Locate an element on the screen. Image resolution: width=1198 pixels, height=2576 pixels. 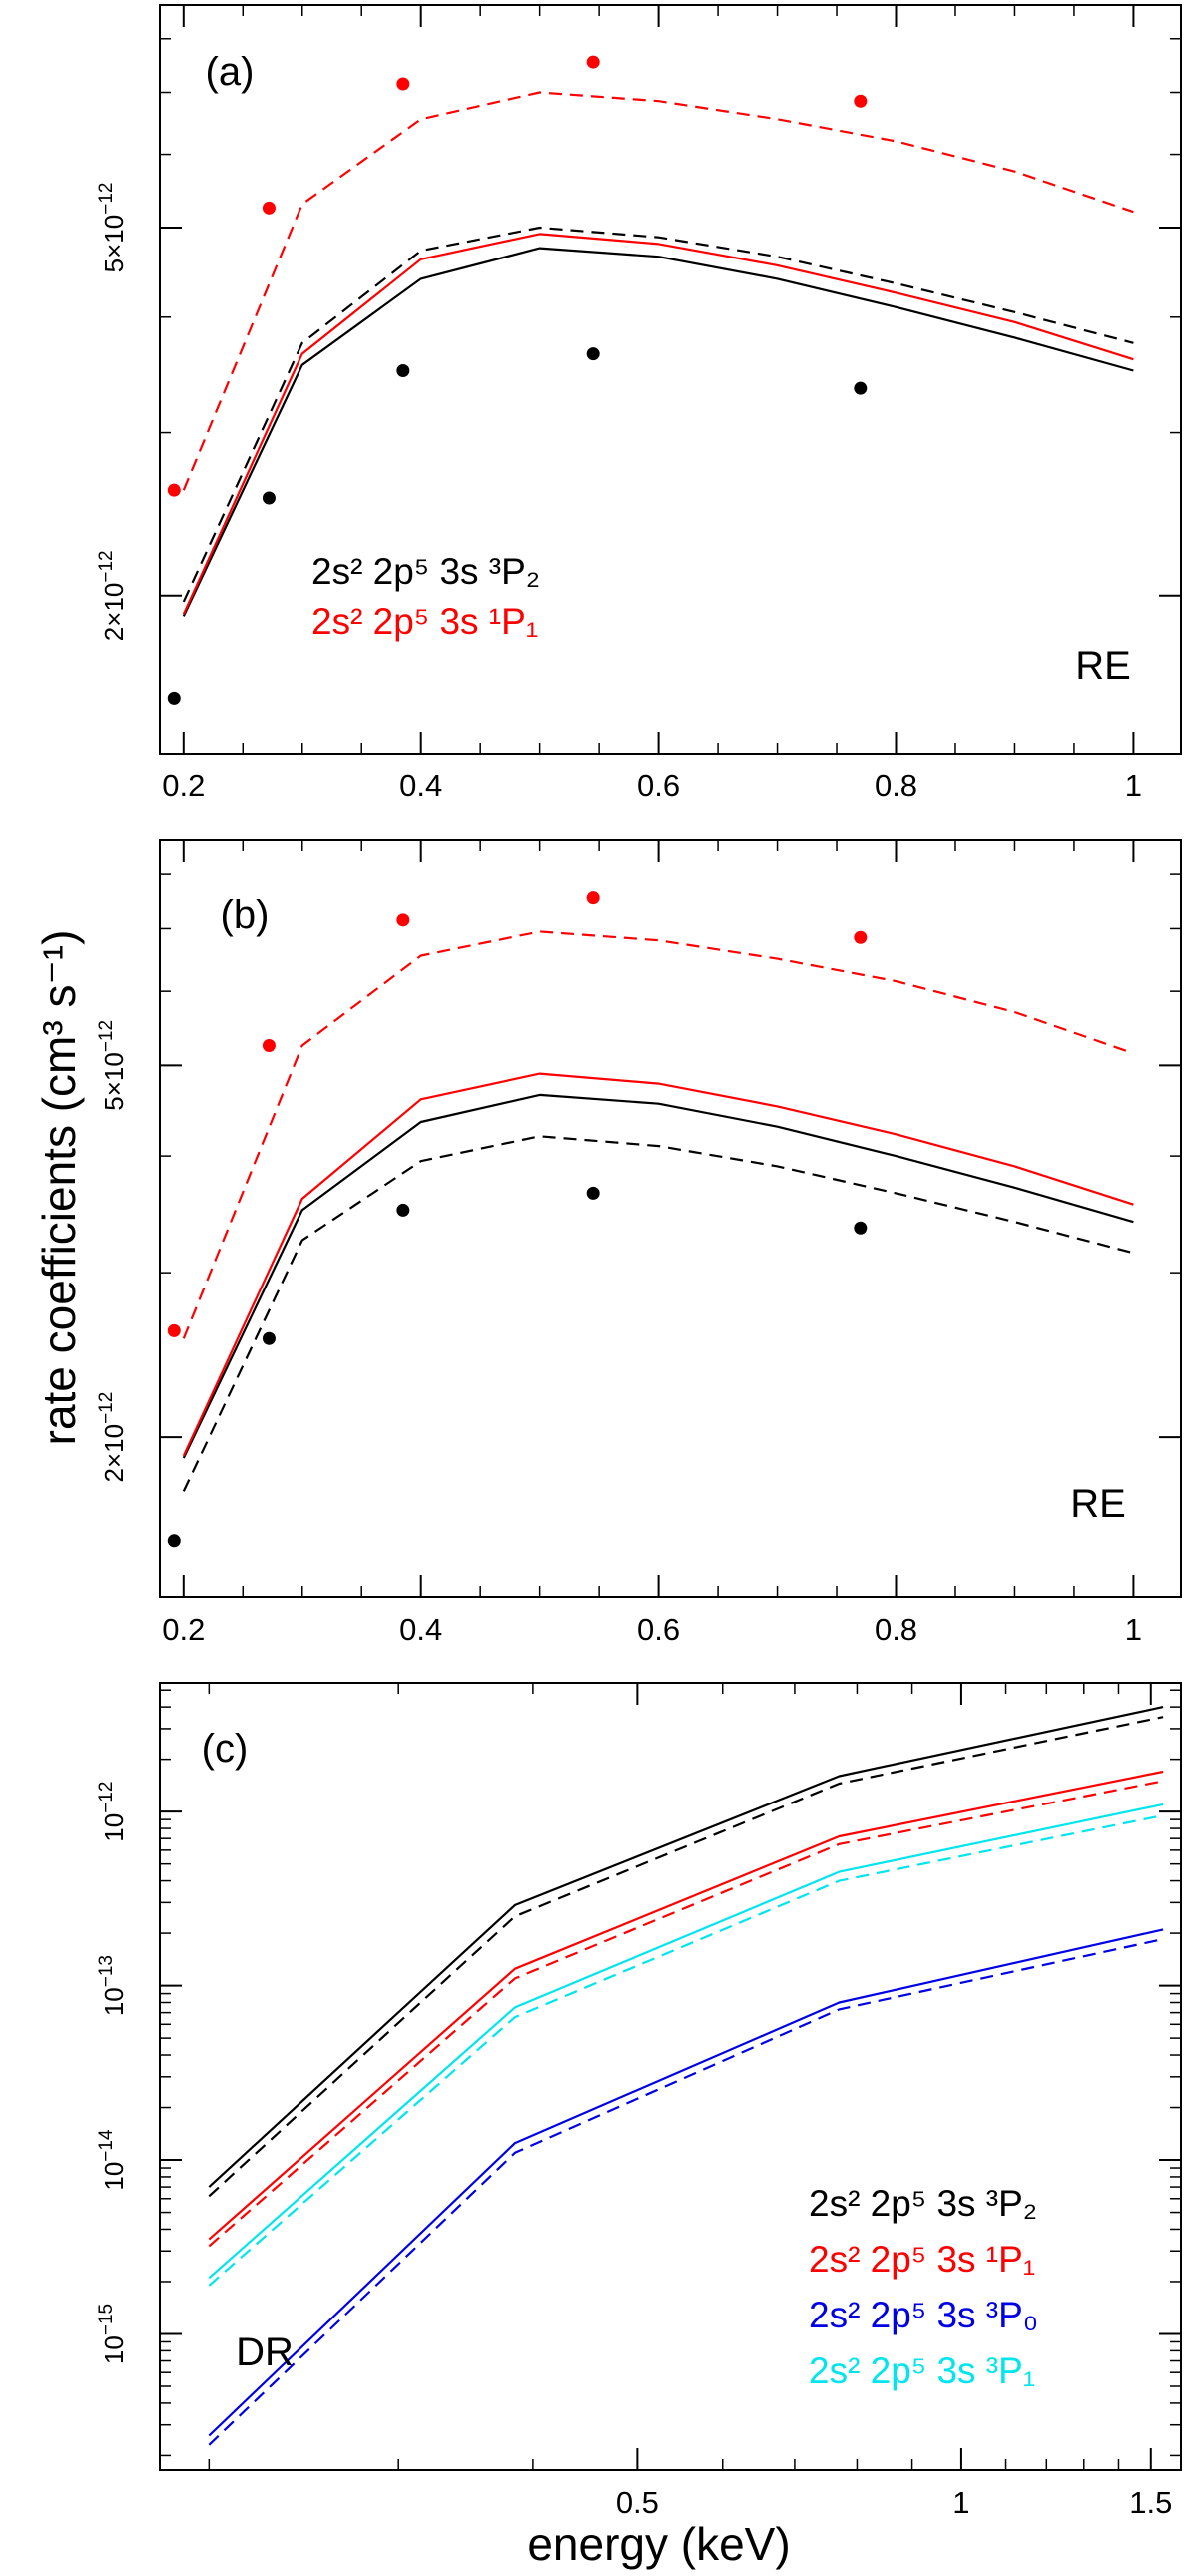
y-tick-label: 10−13 is located at coordinates (112, 1986).